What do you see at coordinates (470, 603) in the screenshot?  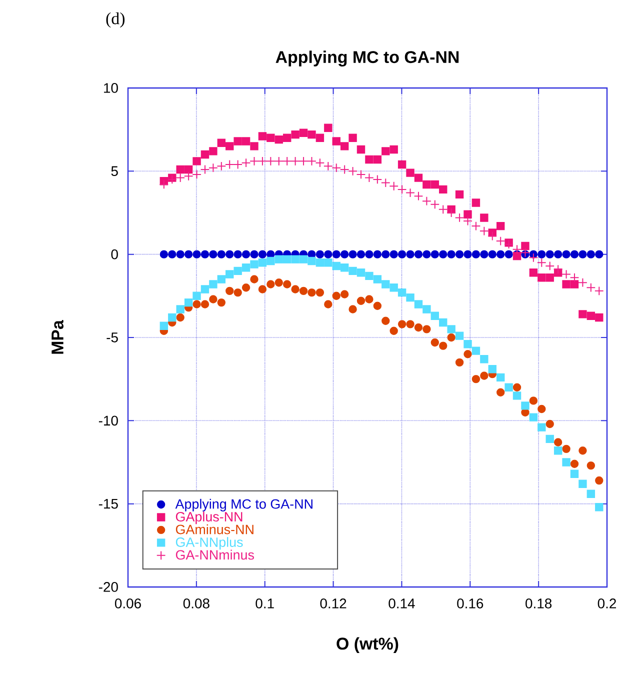 I see `x-tick-label: 0.16` at bounding box center [470, 603].